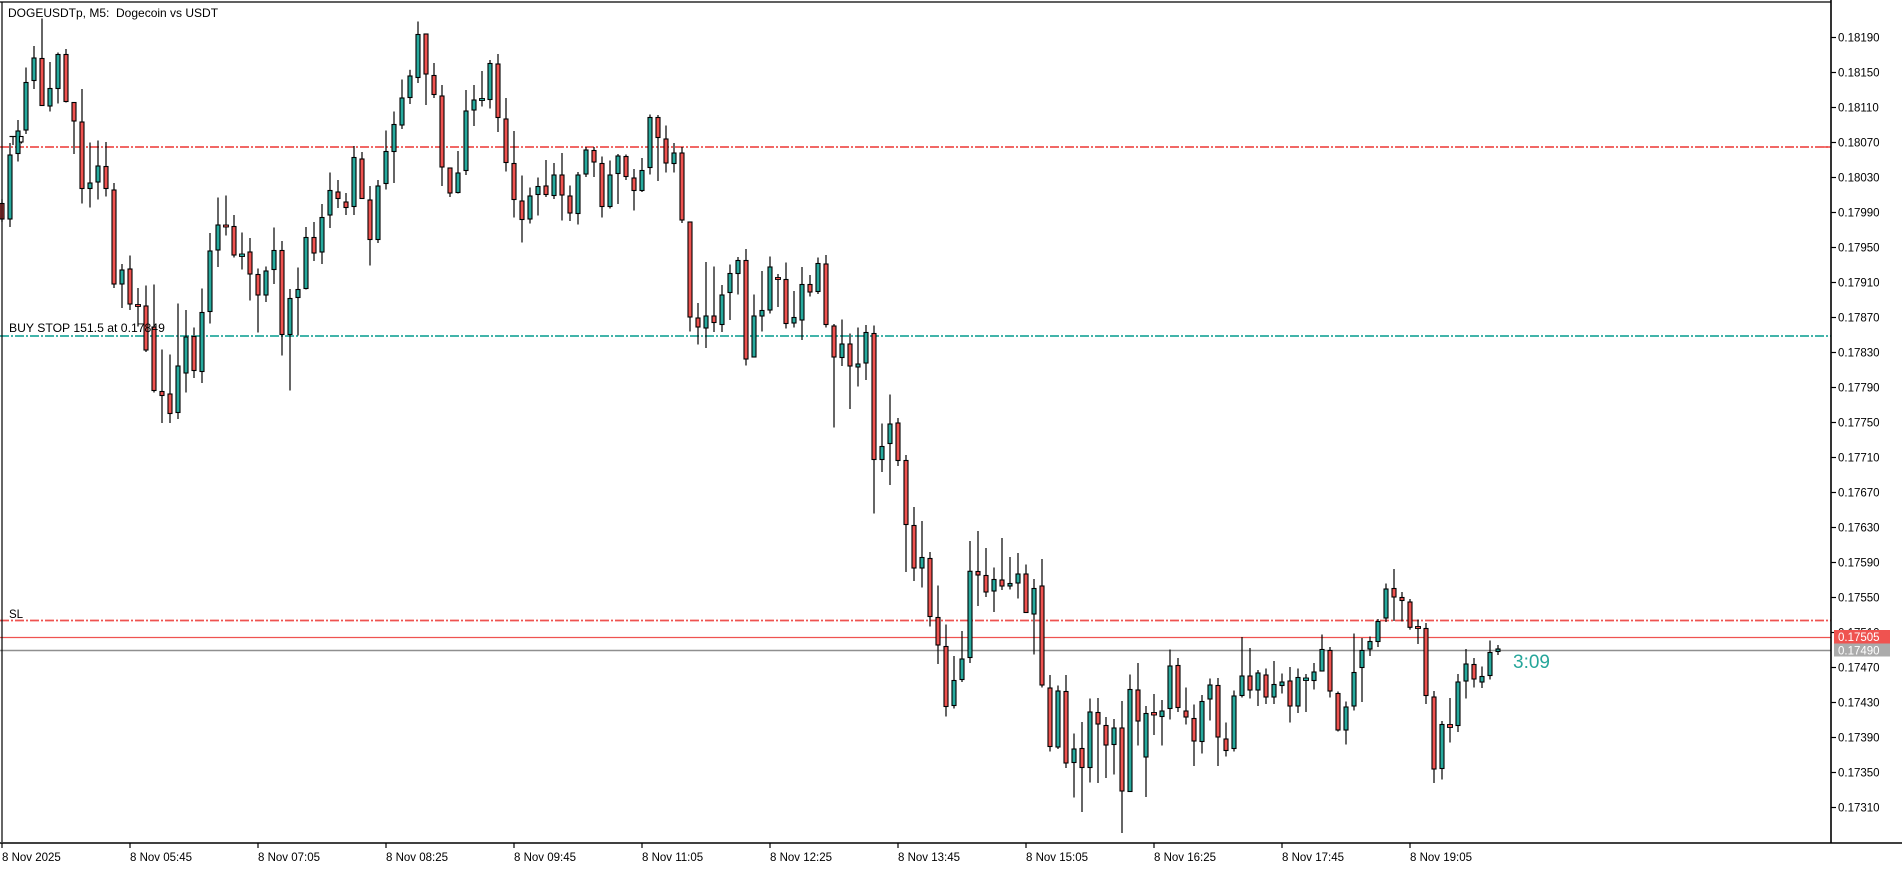 The width and height of the screenshot is (1902, 872). Describe the element at coordinates (1859, 529) in the screenshot. I see `svg-text: 0.17630` at that location.